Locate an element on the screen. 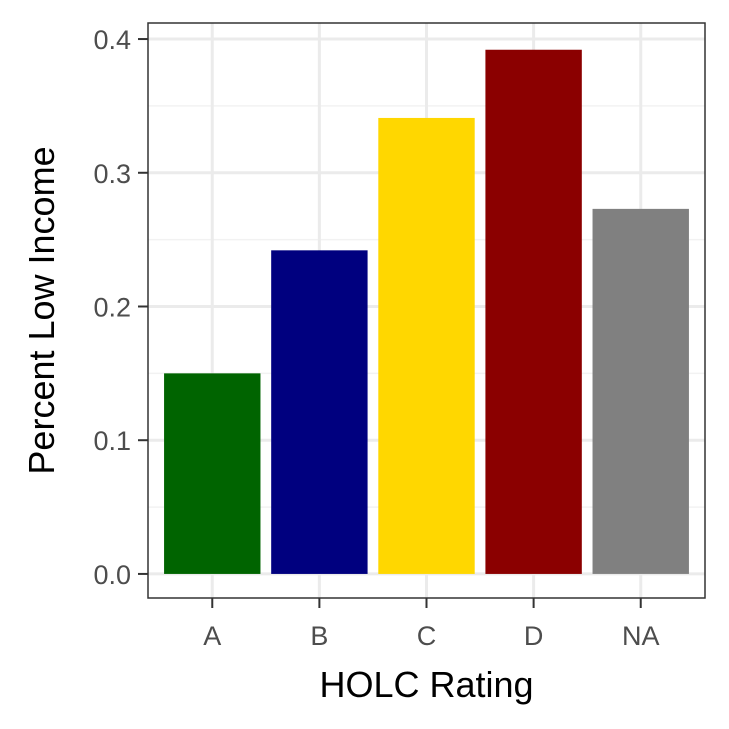  x-tick-label: D is located at coordinates (534, 636).